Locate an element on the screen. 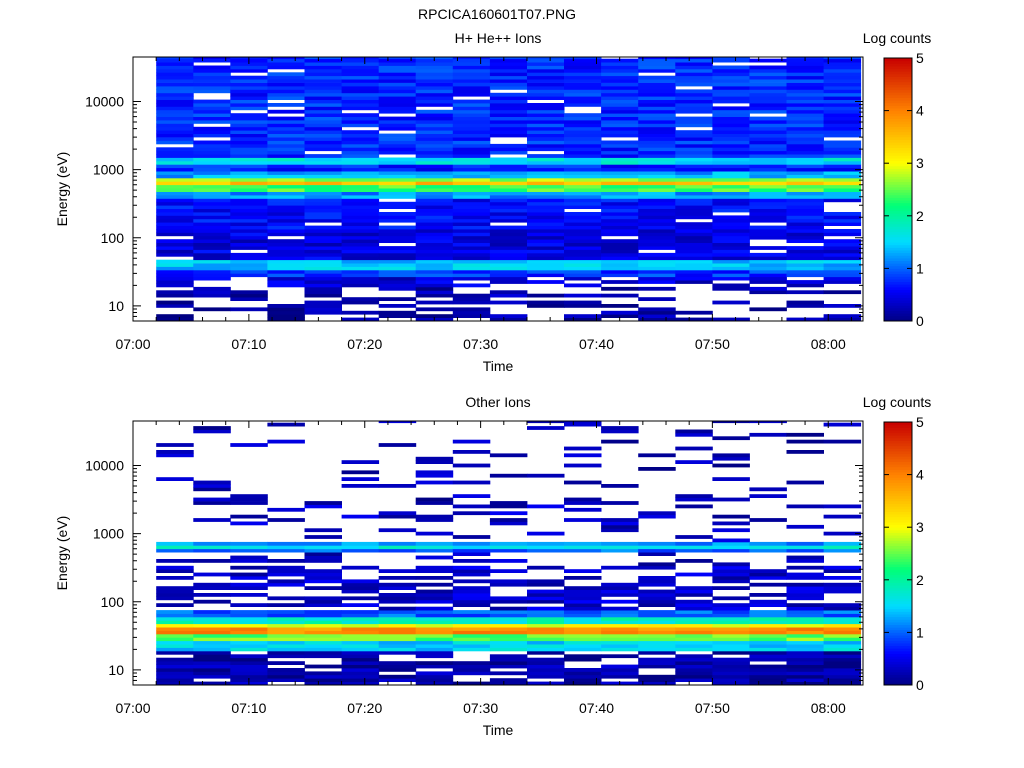  y-tick-label: 10 is located at coordinates (116, 306).